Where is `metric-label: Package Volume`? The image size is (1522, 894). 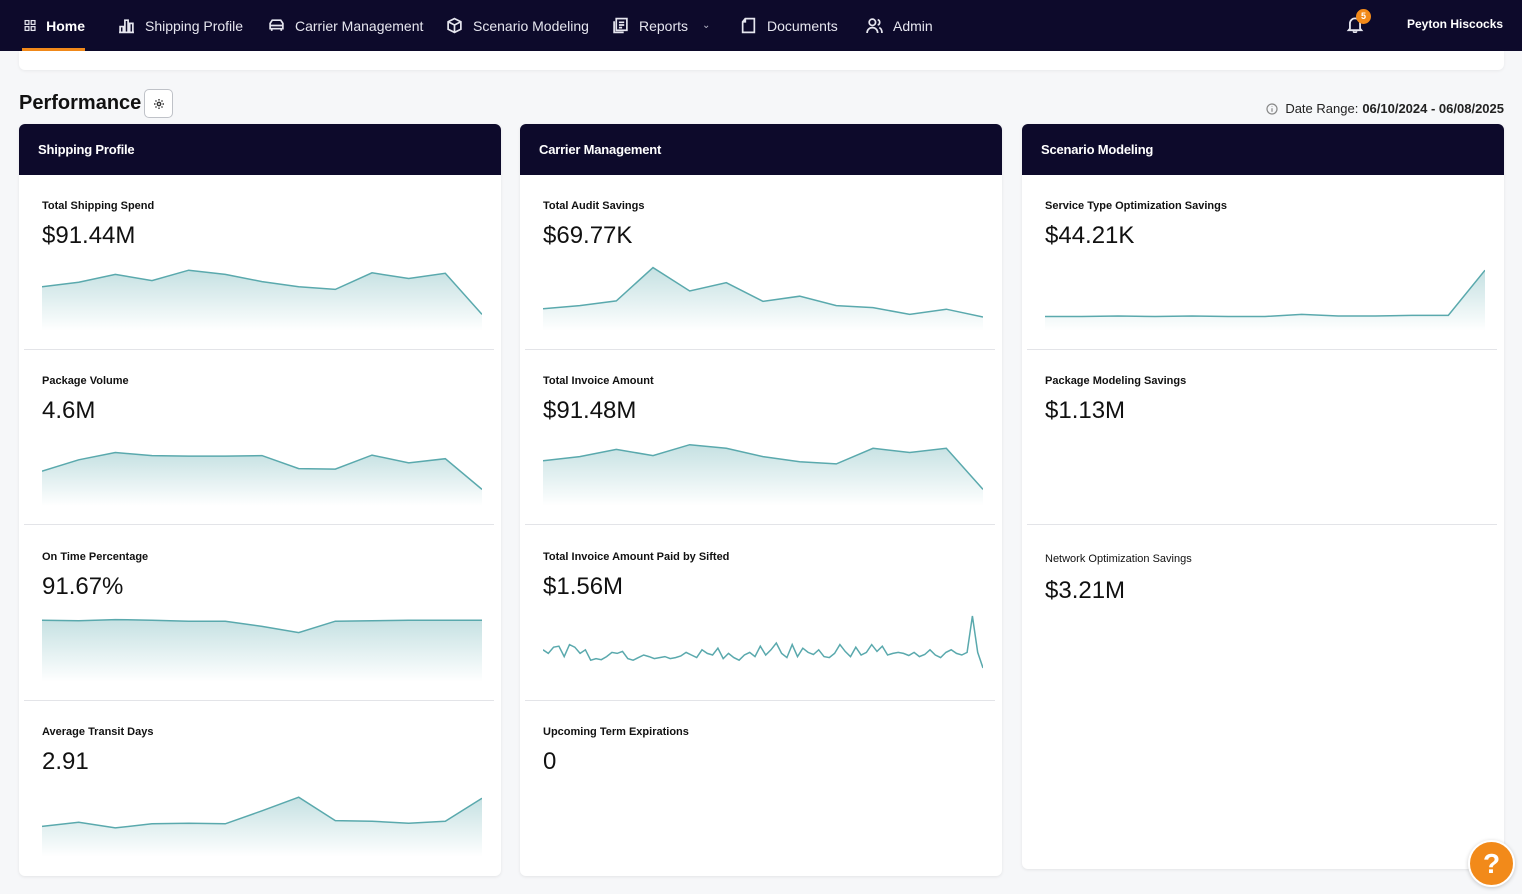 metric-label: Package Volume is located at coordinates (85, 381).